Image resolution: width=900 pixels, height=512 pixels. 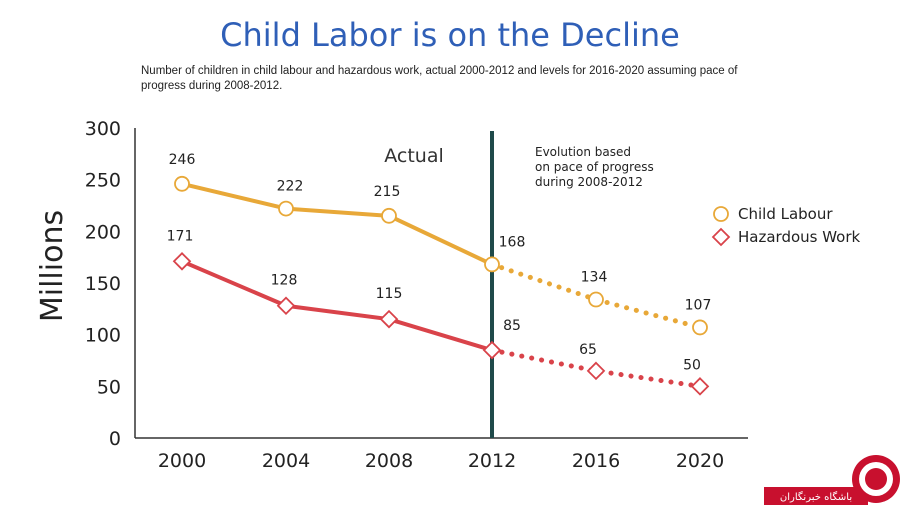 I want to click on child-labour-data-label: 168, so click(x=512, y=242).